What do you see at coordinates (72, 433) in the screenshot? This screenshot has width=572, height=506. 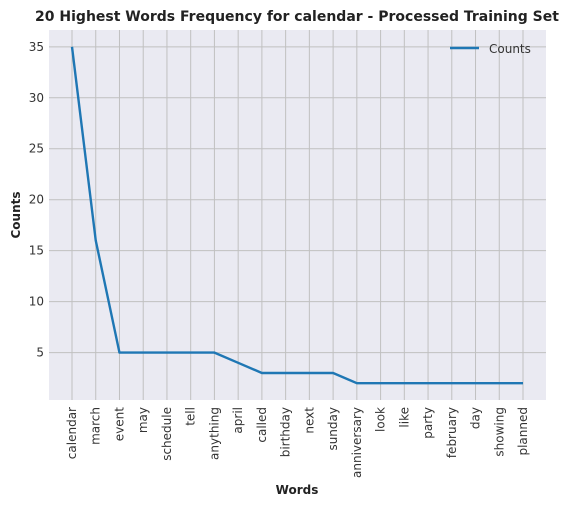 I see `x-tick-label: calendar` at bounding box center [72, 433].